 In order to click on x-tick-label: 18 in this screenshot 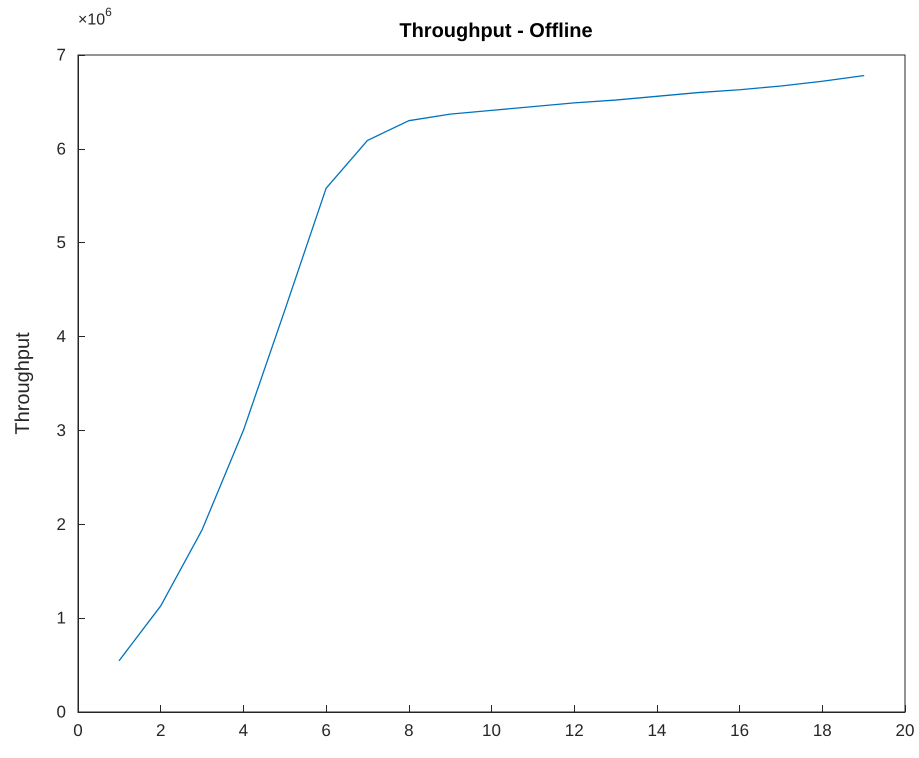, I will do `click(822, 730)`.